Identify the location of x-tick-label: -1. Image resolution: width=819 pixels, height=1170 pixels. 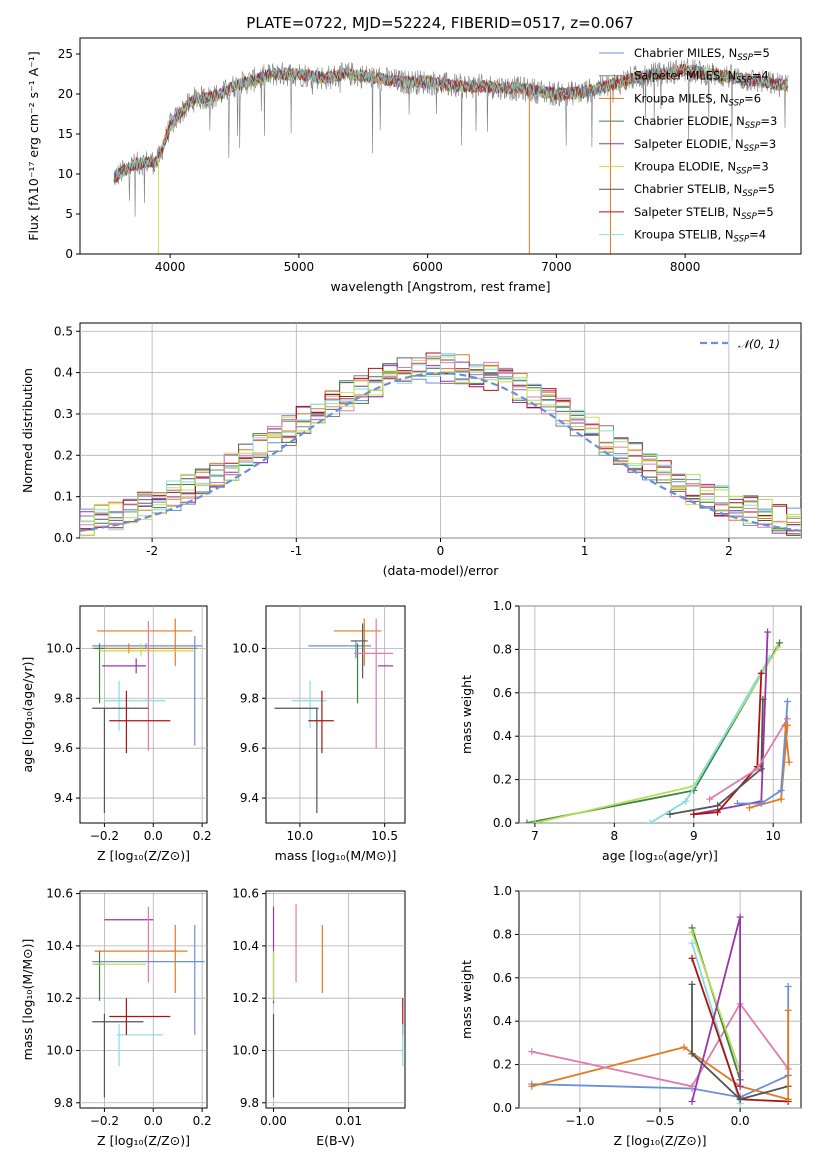
(296, 551).